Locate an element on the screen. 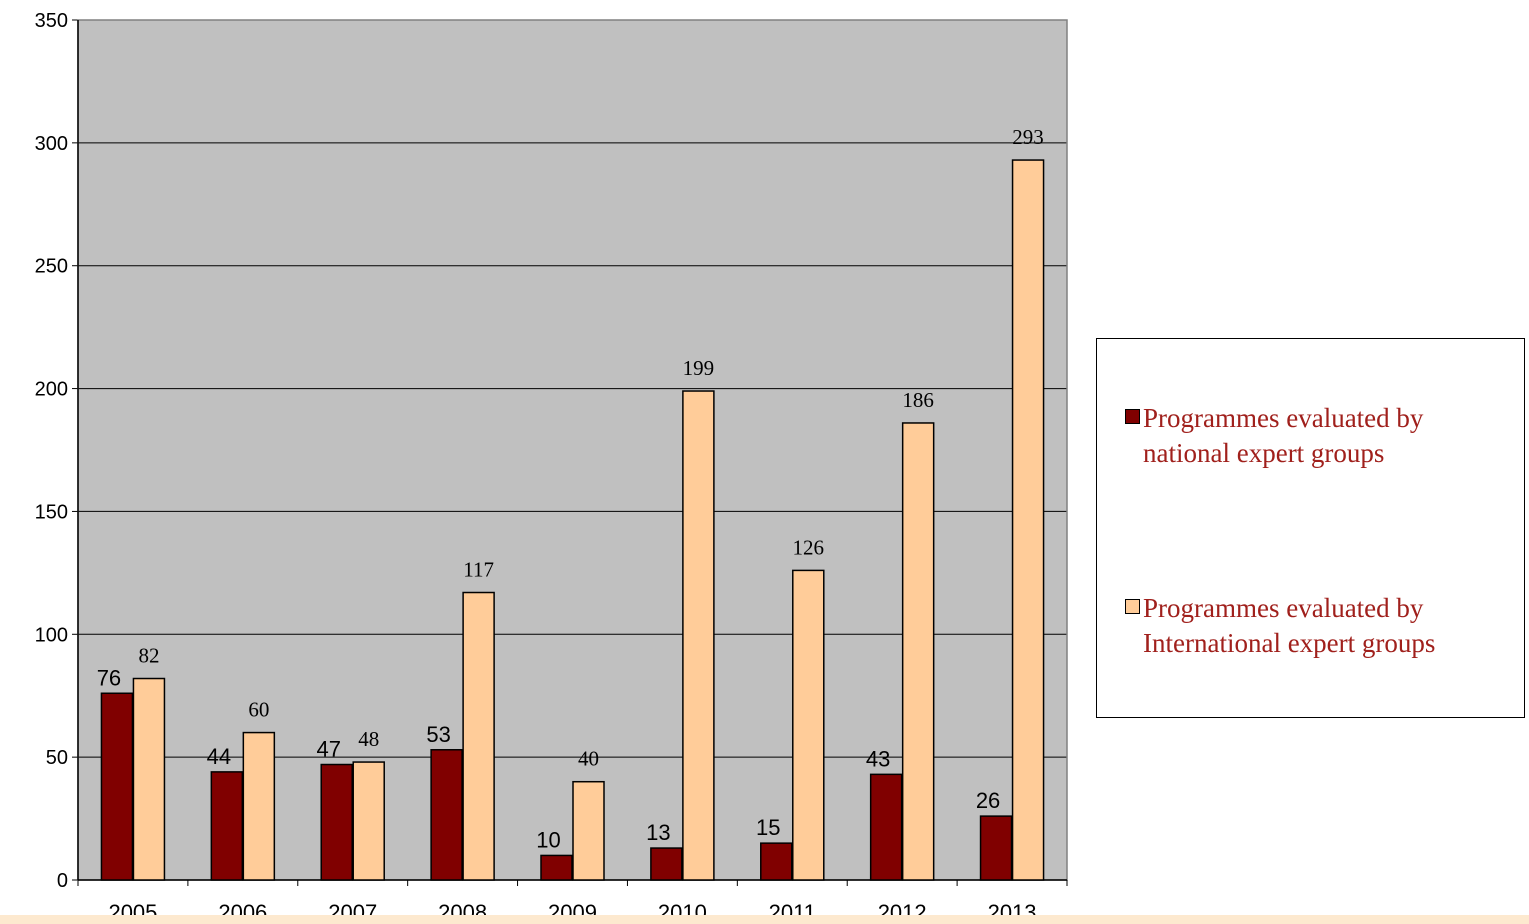 Image resolution: width=1529 pixels, height=924 pixels. y-tick-label: 200 is located at coordinates (51, 390).